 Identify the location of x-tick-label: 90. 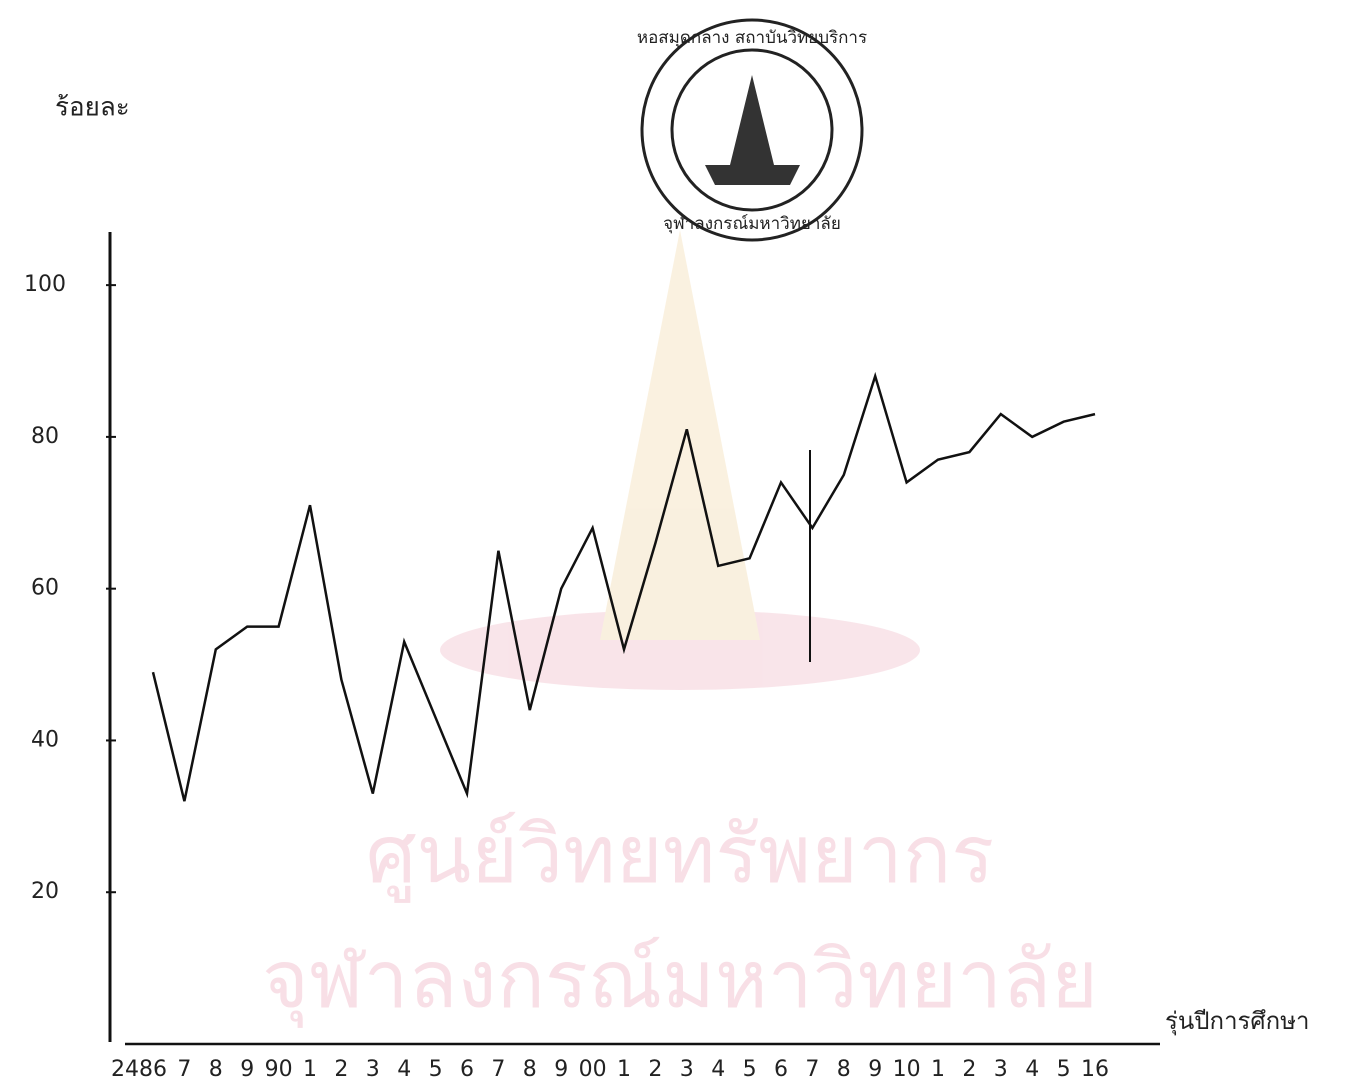
(279, 1068).